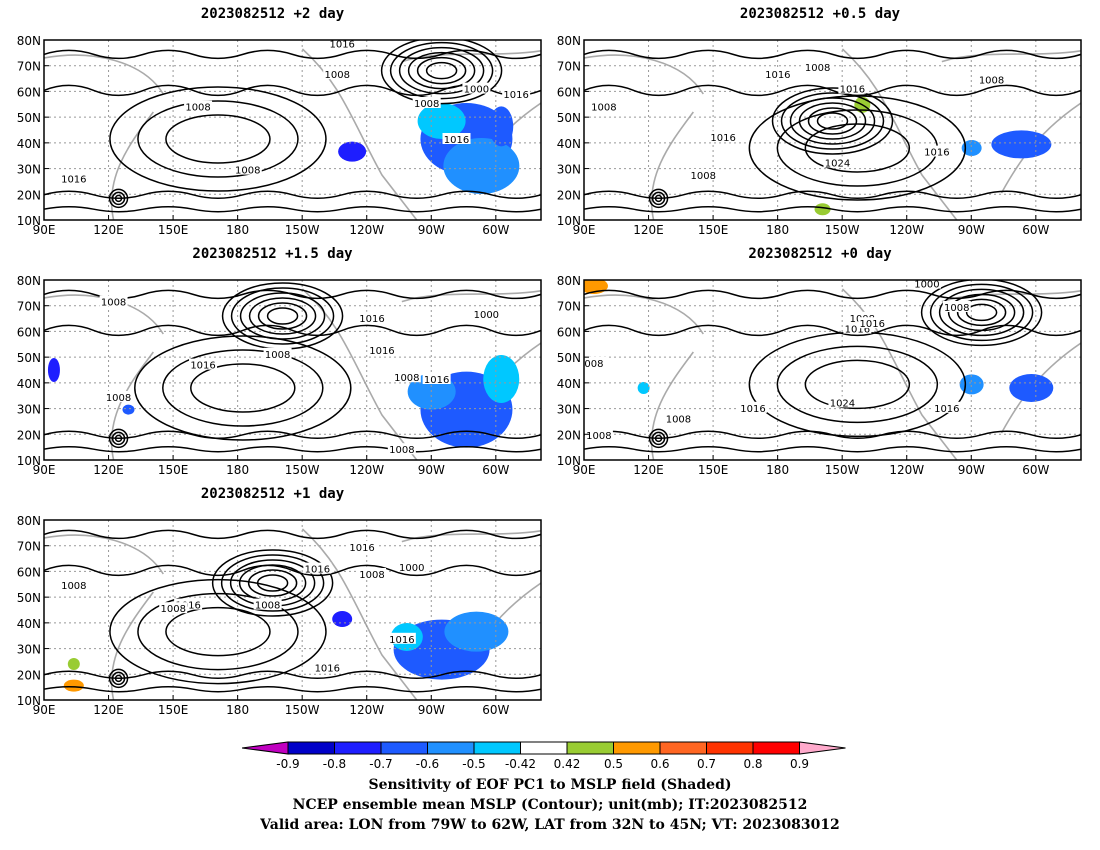 The image size is (1100, 850). I want to click on lon-tick-label: 90E, so click(44, 470).